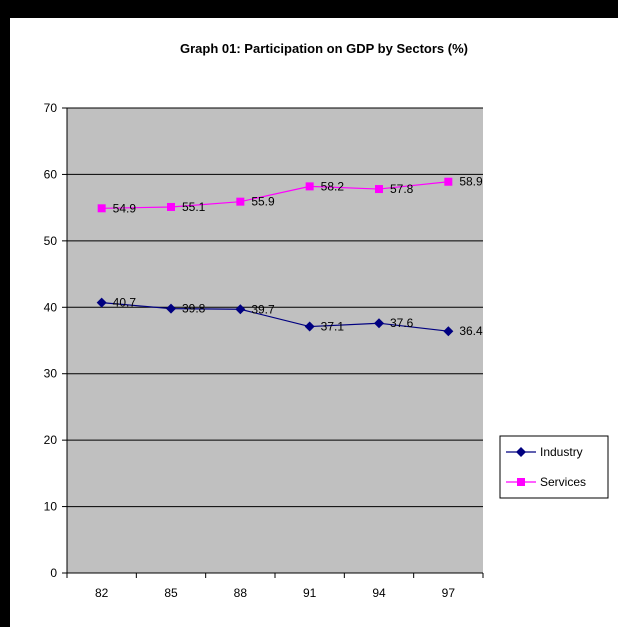 The width and height of the screenshot is (618, 627). Describe the element at coordinates (102, 593) in the screenshot. I see `x-tick-label: 82` at that location.